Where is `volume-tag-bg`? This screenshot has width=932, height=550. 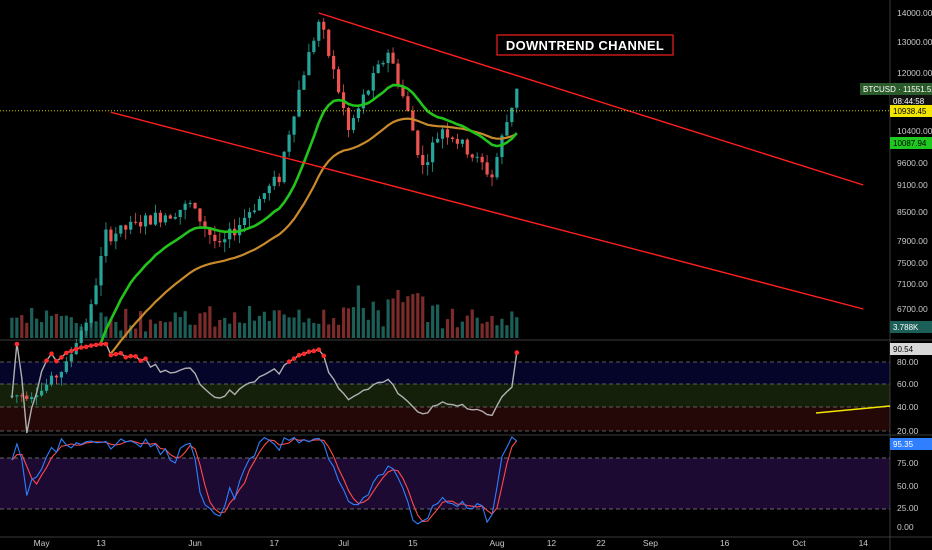
volume-tag-bg is located at coordinates (911, 327).